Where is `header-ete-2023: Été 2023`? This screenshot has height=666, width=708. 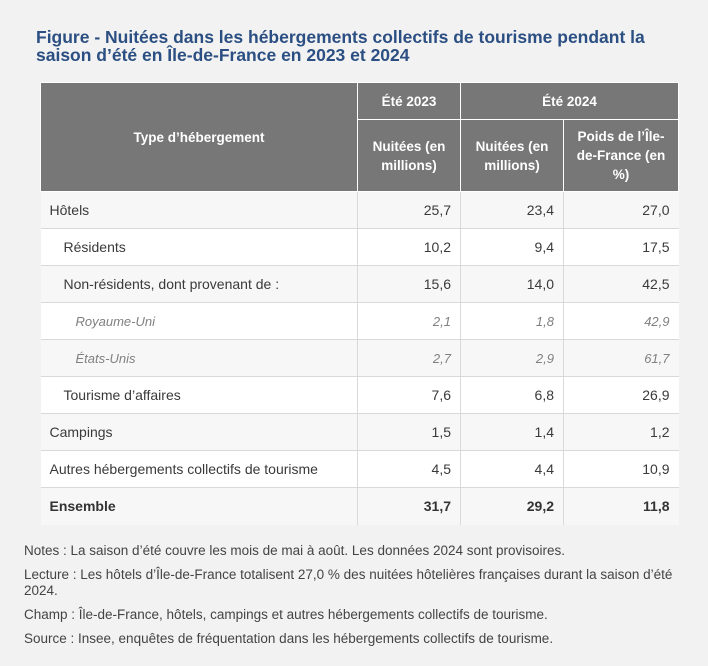
header-ete-2023: Été 2023 is located at coordinates (409, 101).